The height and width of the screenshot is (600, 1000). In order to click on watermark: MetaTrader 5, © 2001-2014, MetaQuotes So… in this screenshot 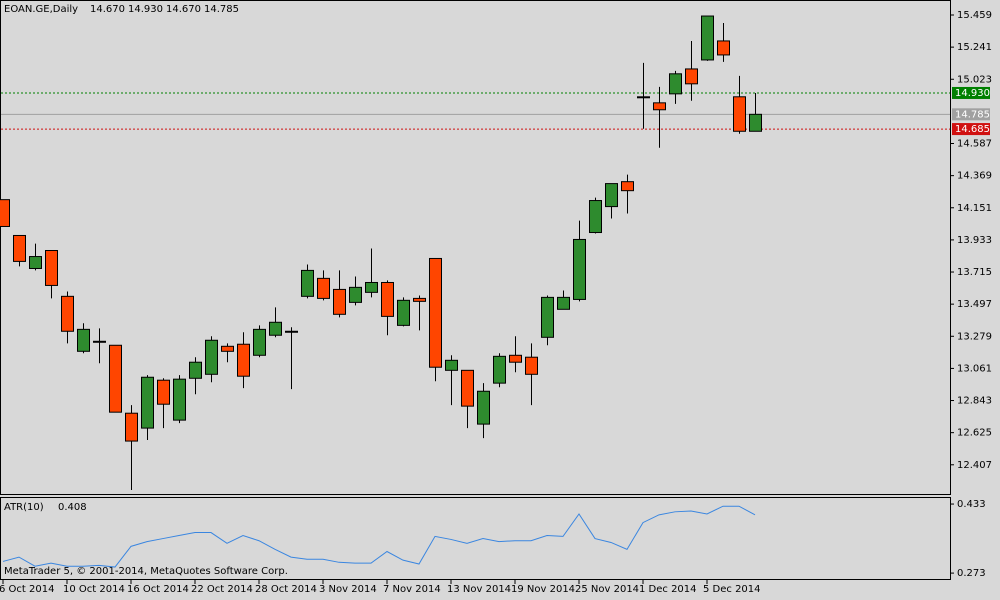, I will do `click(146, 571)`.